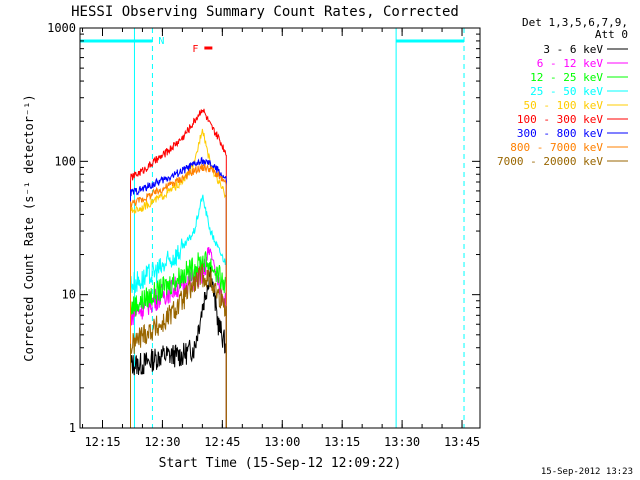 The width and height of the screenshot is (640, 480). What do you see at coordinates (222, 442) in the screenshot?
I see `x-tick-label-2: 12:45` at bounding box center [222, 442].